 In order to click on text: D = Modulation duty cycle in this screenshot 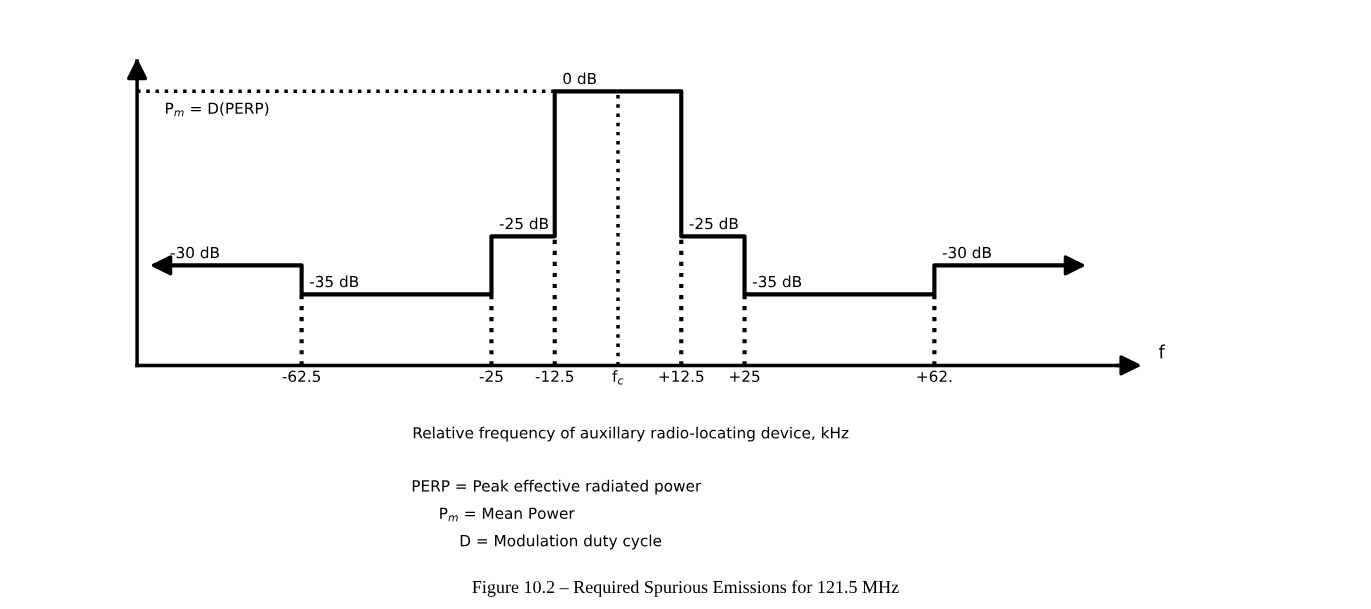, I will do `click(561, 542)`.